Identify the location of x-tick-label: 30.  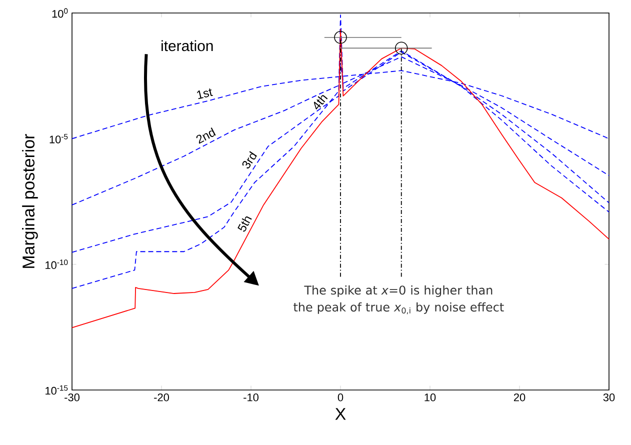
(609, 398).